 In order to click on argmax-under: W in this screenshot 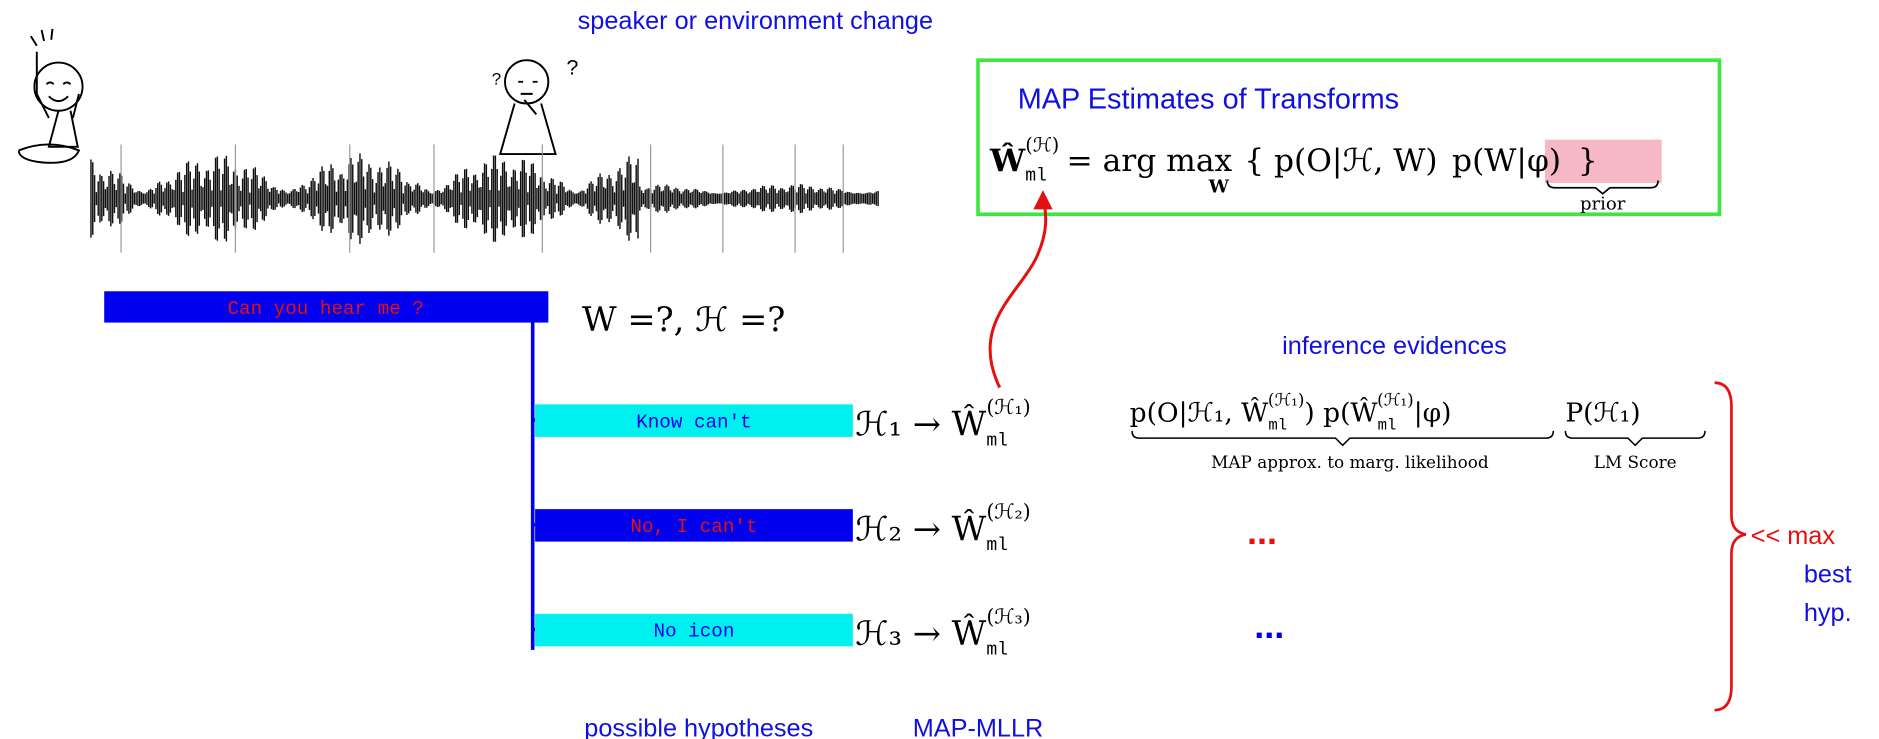, I will do `click(1219, 187)`.